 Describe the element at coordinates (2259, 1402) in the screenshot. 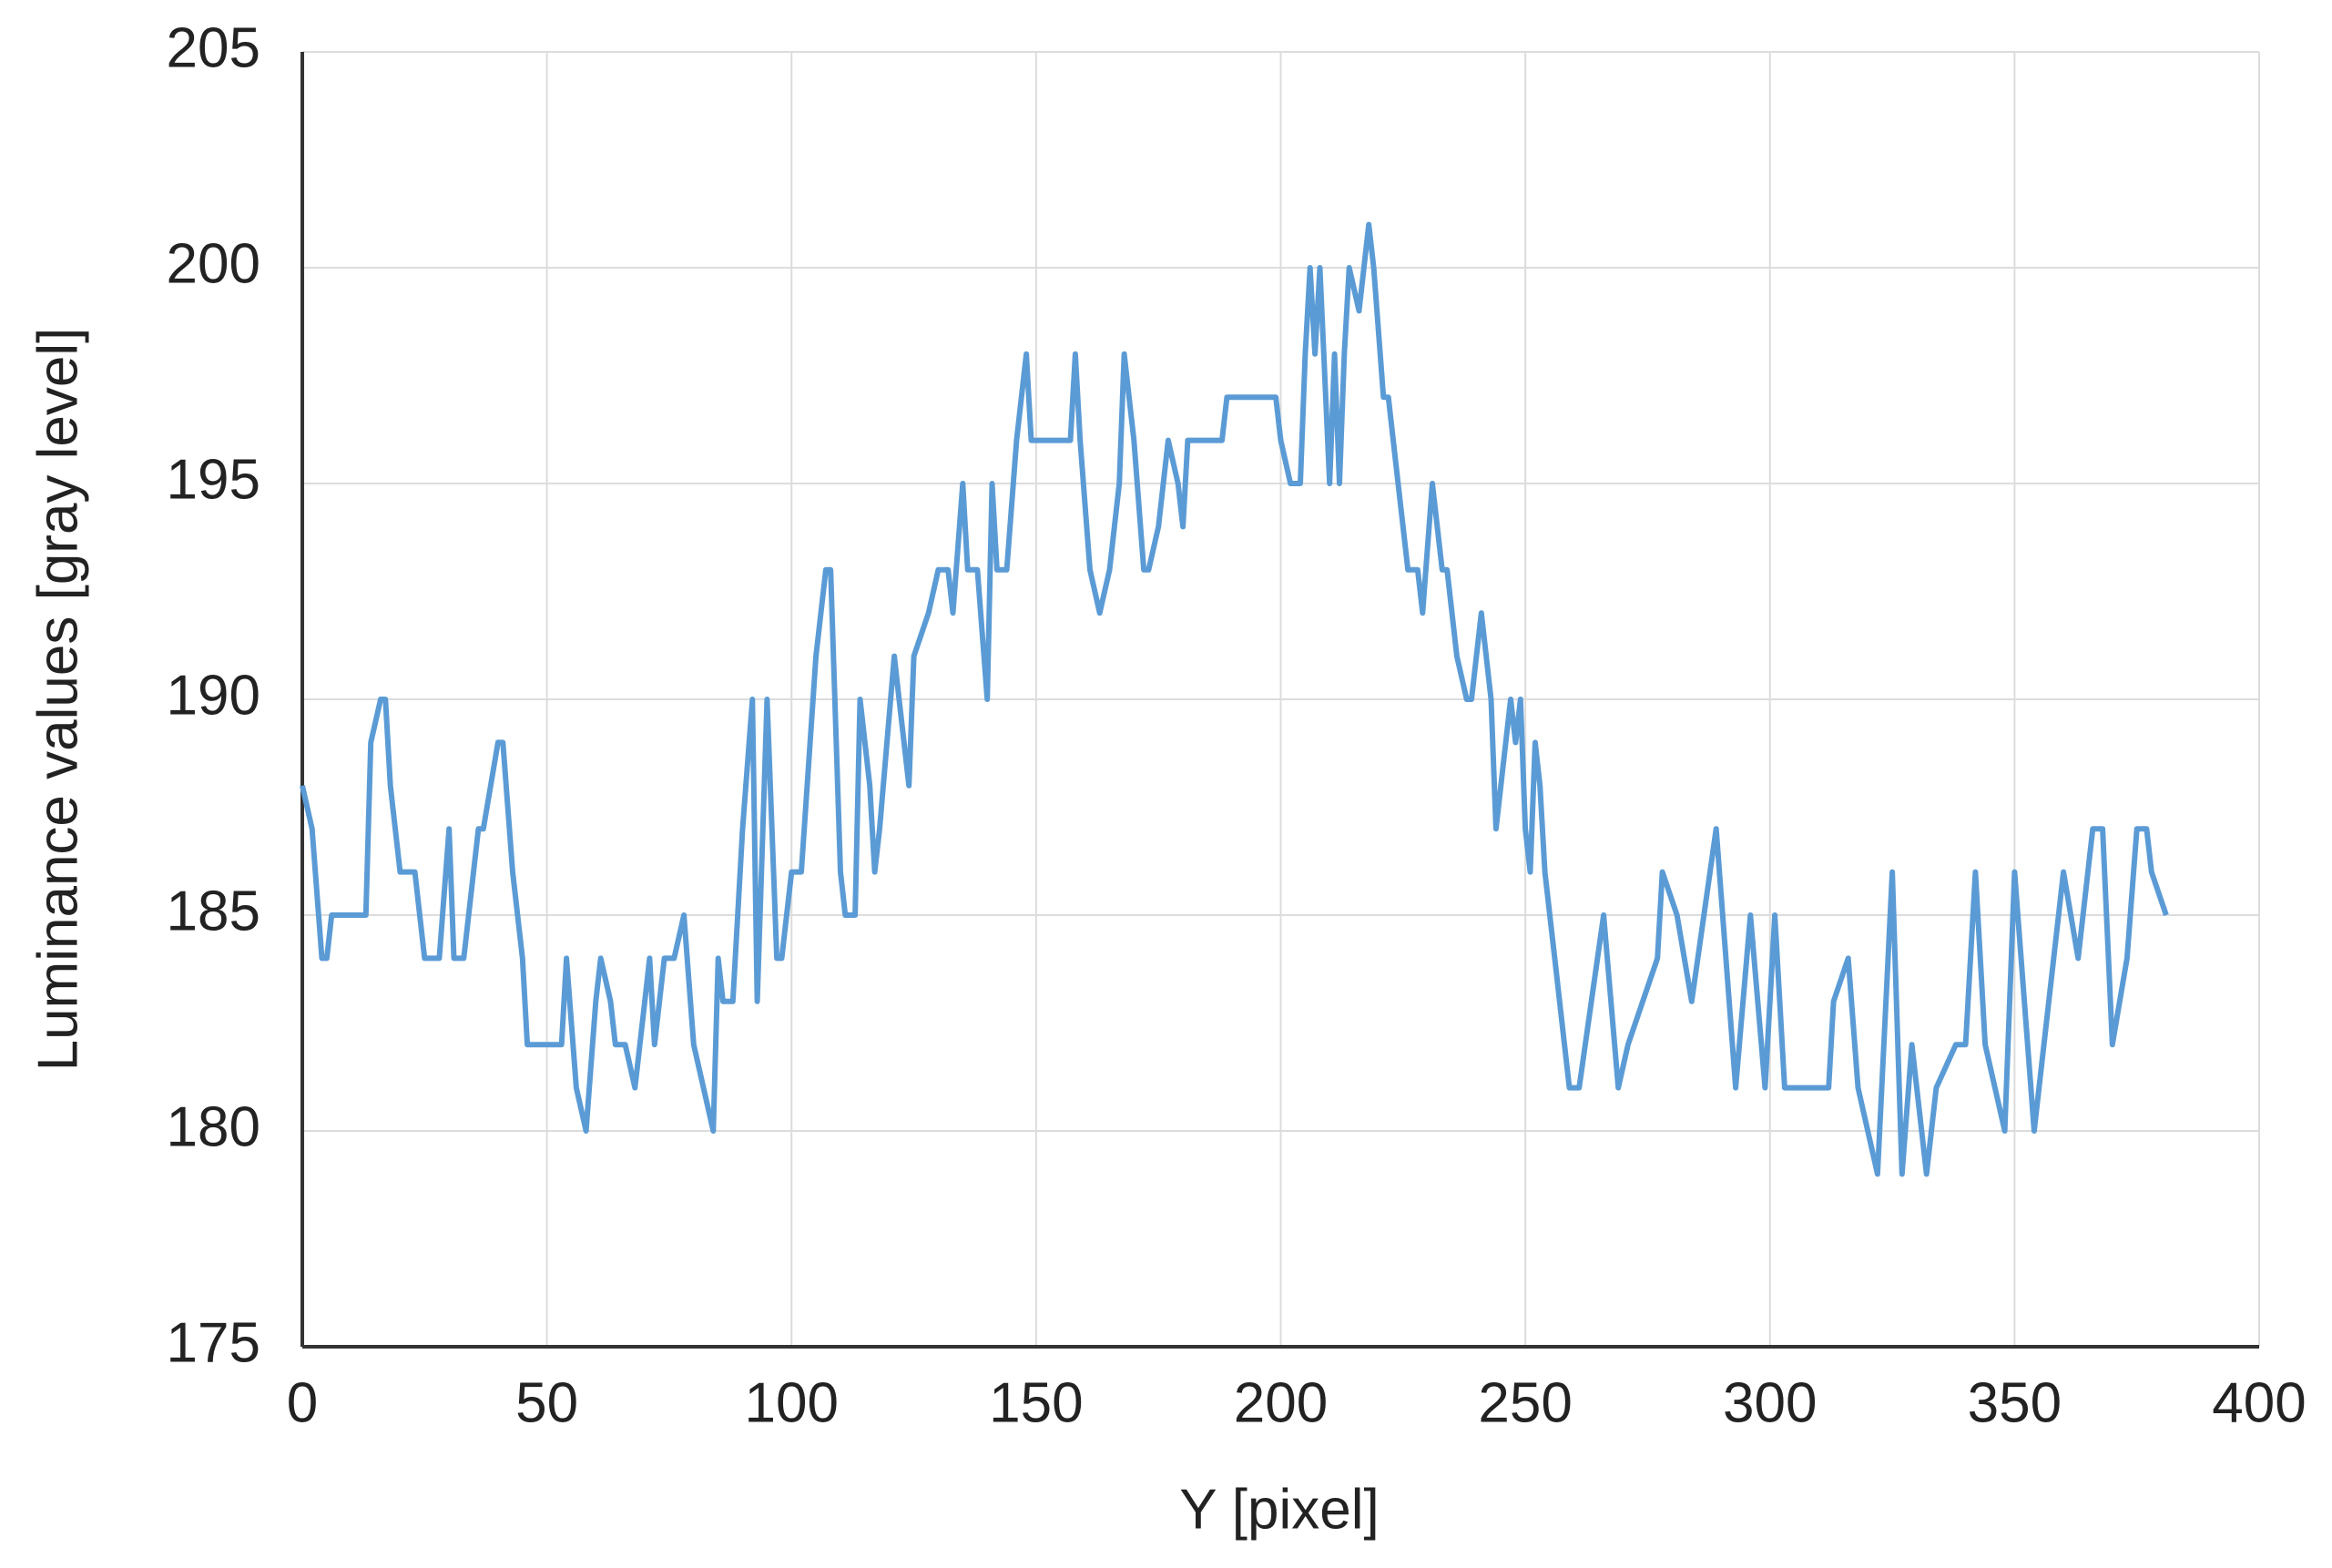

I see `x-tick-label: 400` at that location.